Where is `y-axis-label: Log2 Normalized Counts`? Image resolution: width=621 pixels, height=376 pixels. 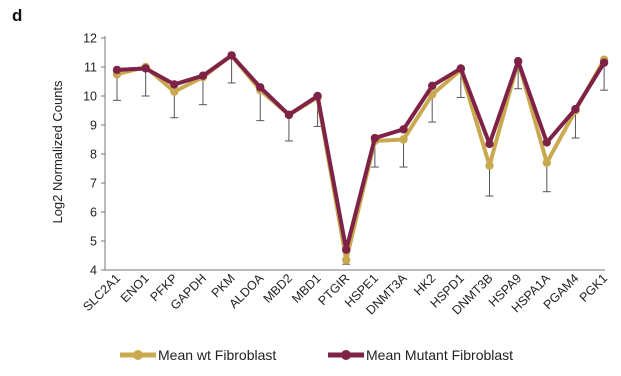
y-axis-label: Log2 Normalized Counts is located at coordinates (57, 152).